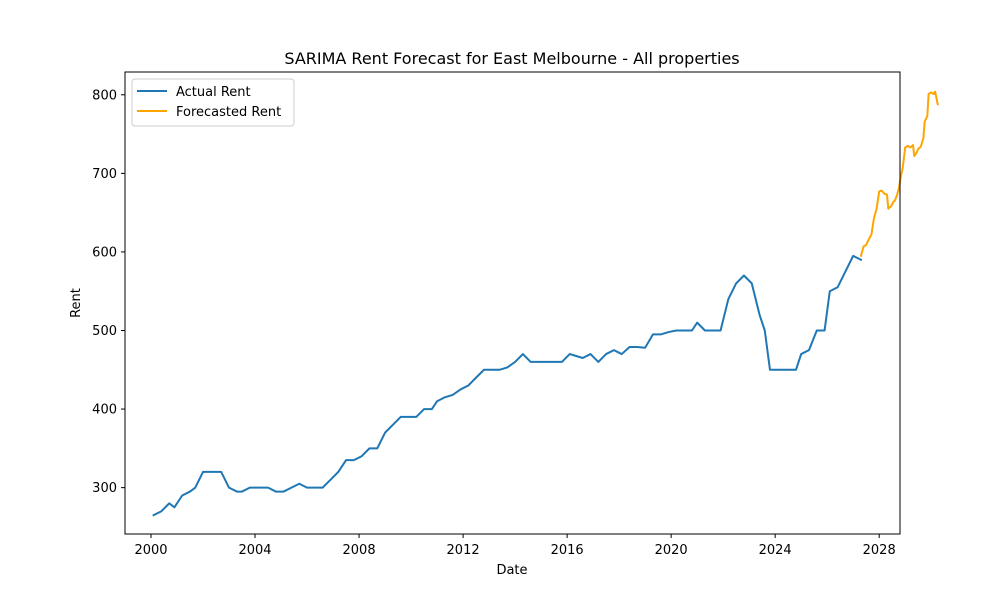  What do you see at coordinates (359, 550) in the screenshot?
I see `x-tick-label: 2008` at bounding box center [359, 550].